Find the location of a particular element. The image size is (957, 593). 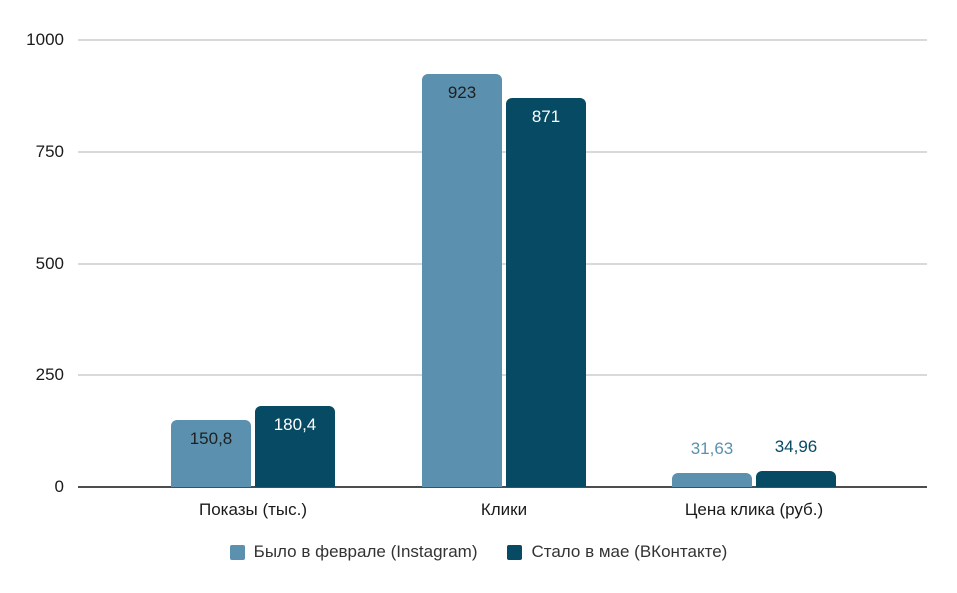

bar-series2: 180,4 is located at coordinates (295, 446).